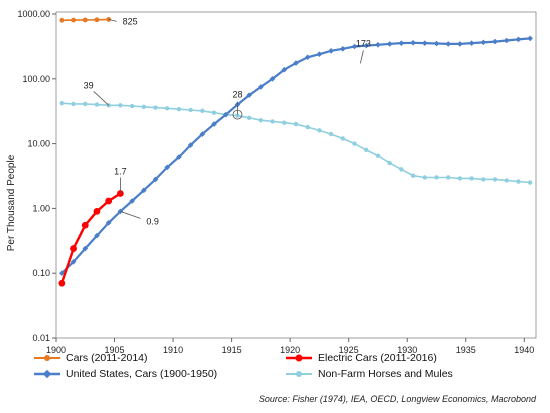 Image resolution: width=550 pixels, height=413 pixels. Describe the element at coordinates (115, 350) in the screenshot. I see `x-tick-label: 1905` at that location.